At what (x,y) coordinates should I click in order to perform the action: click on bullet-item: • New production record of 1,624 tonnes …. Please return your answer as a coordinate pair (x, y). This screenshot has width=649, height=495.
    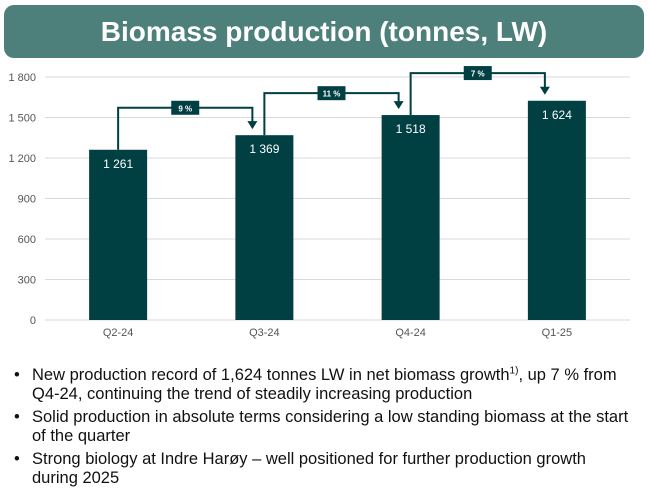
    Looking at the image, I should click on (325, 385).